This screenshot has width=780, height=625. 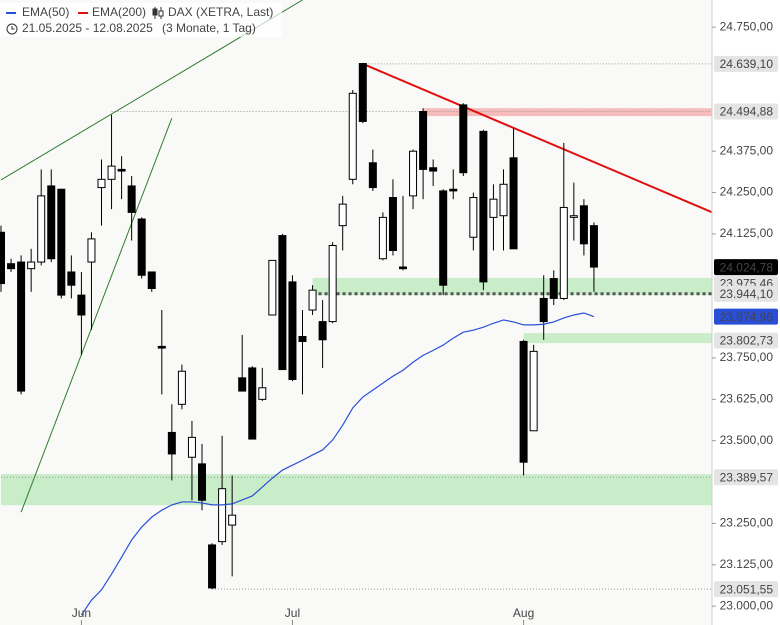 I want to click on x-tick-label: Jun, so click(x=81, y=613).